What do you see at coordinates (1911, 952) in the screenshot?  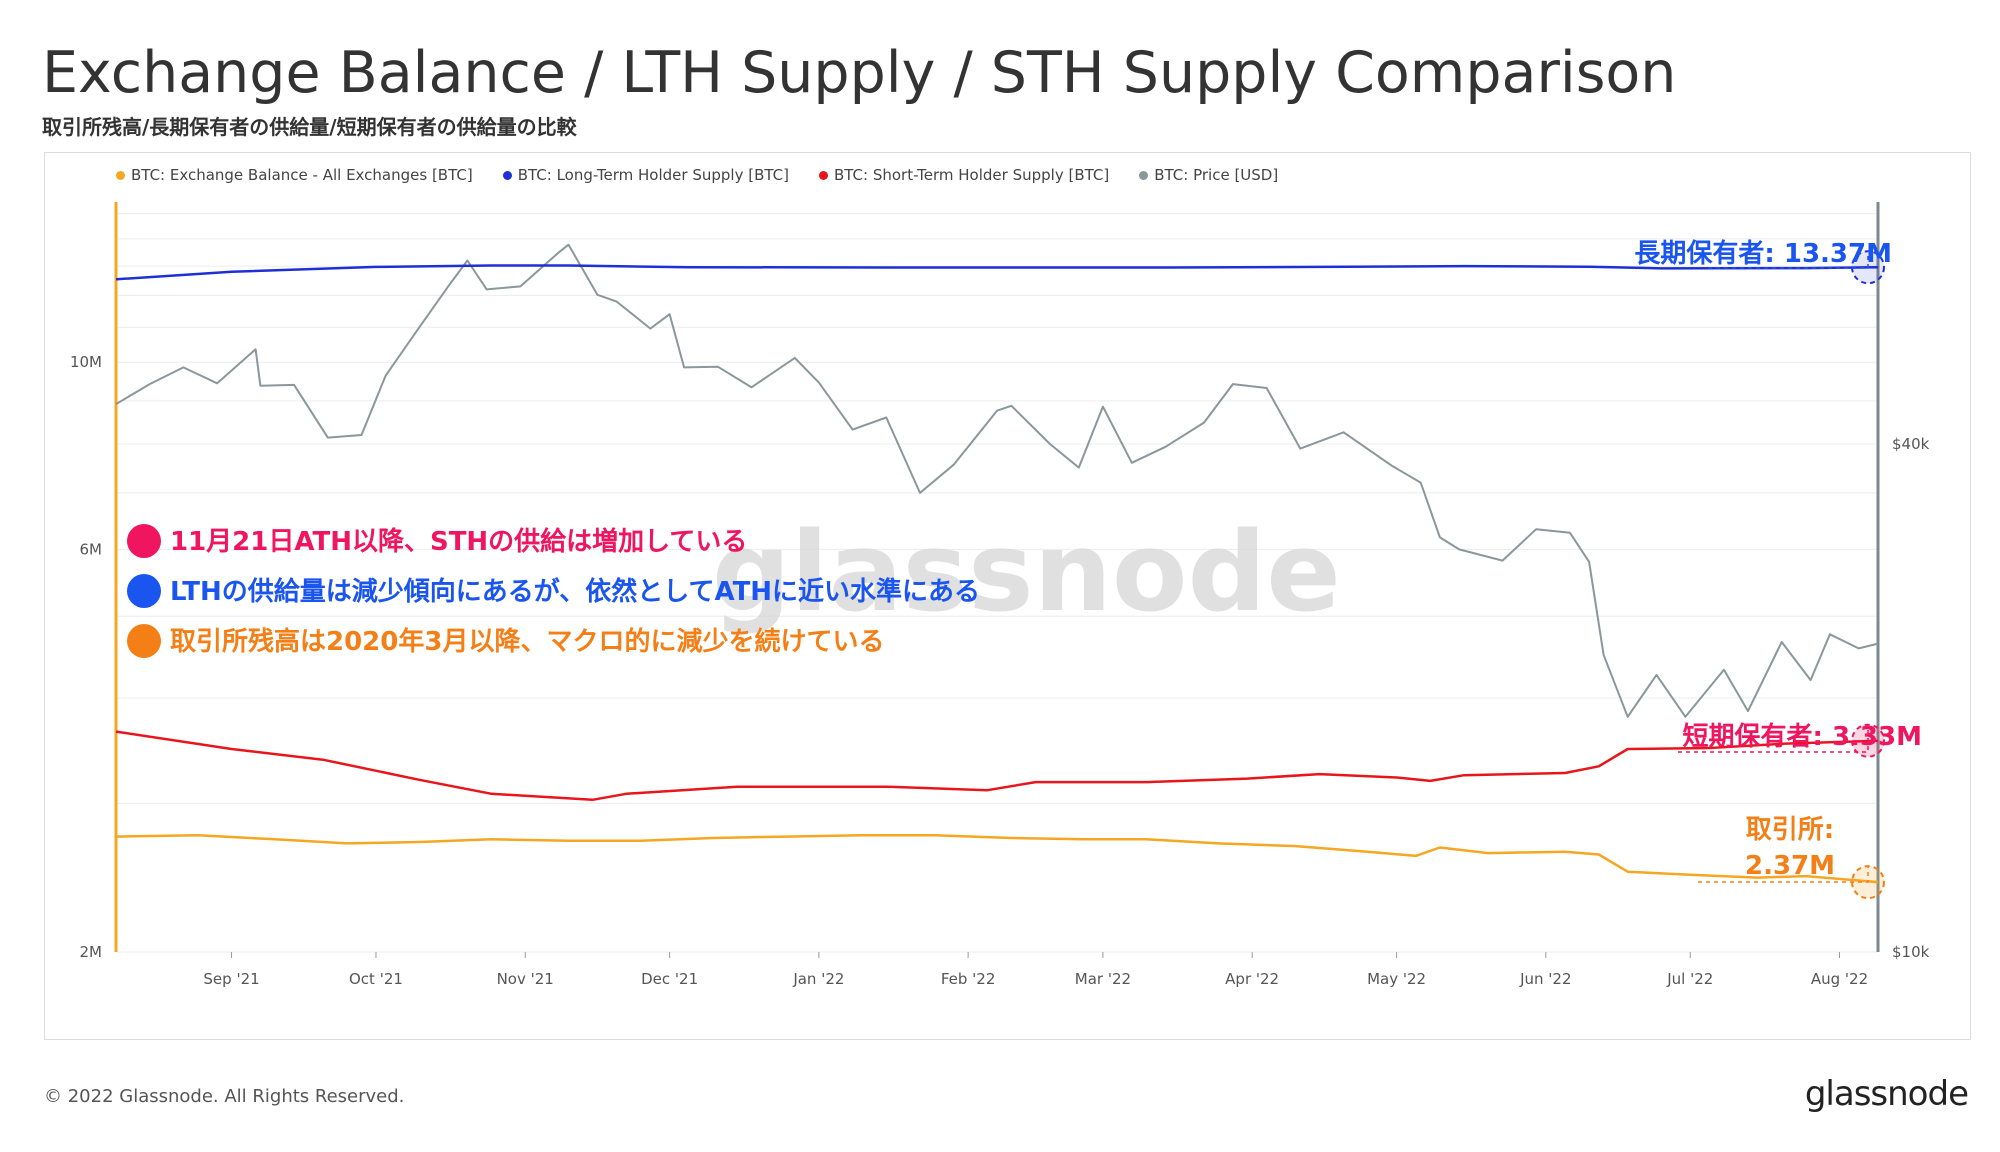 I see `y-right-tick-label: $10k` at bounding box center [1911, 952].